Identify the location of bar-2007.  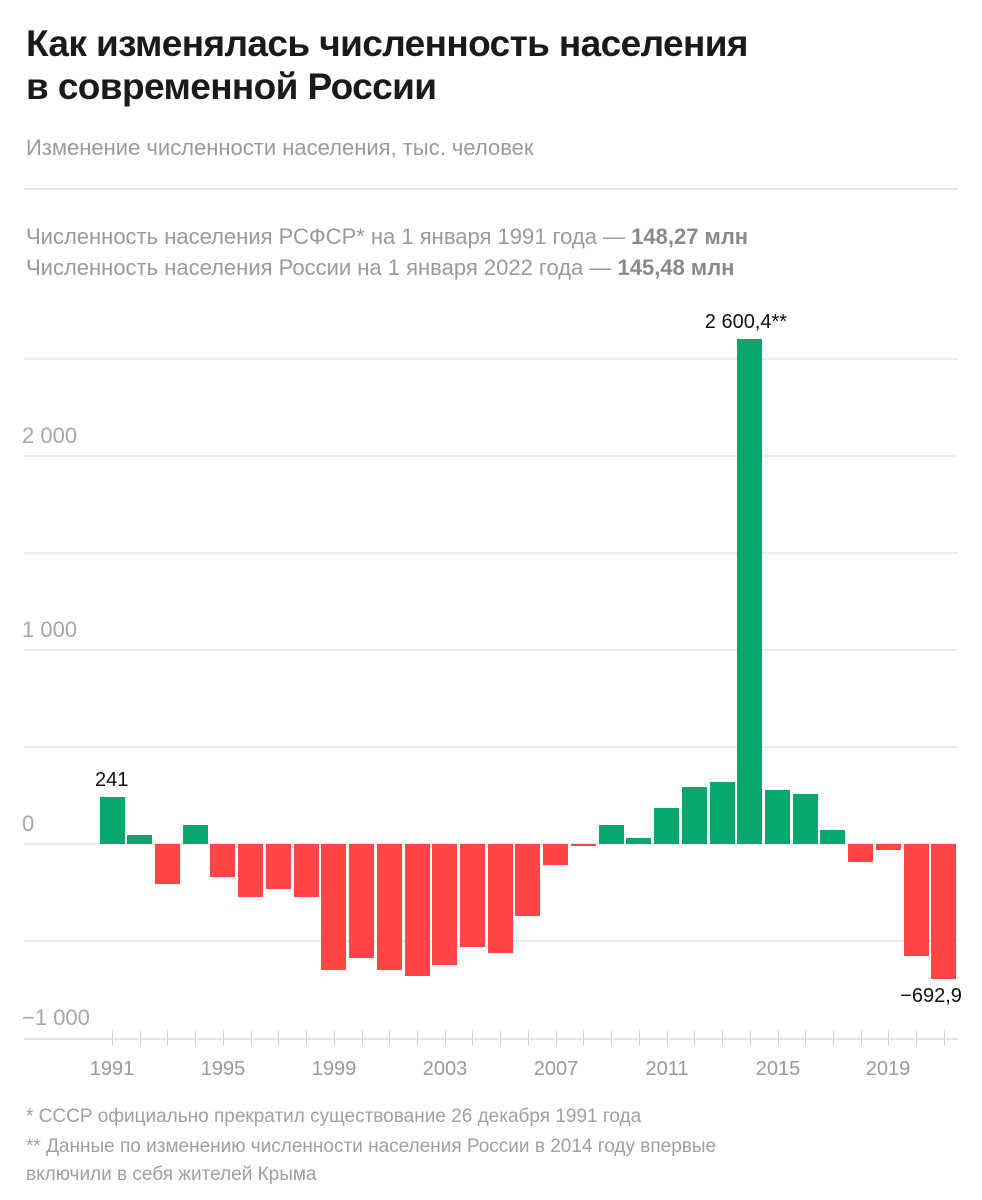
(555, 855).